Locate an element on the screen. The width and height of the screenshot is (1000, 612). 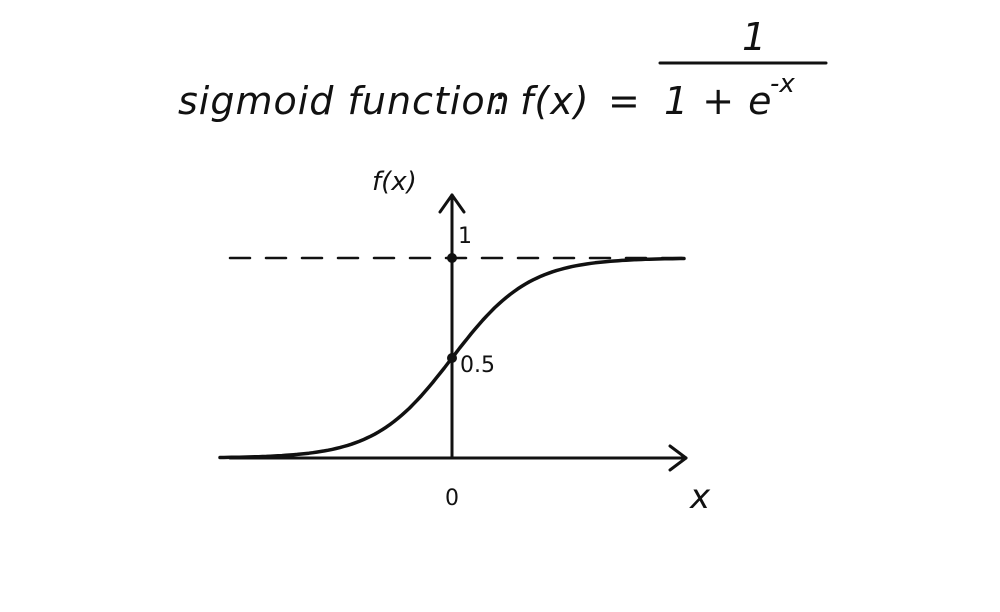
asymptote-label: 1 is located at coordinates (465, 236).